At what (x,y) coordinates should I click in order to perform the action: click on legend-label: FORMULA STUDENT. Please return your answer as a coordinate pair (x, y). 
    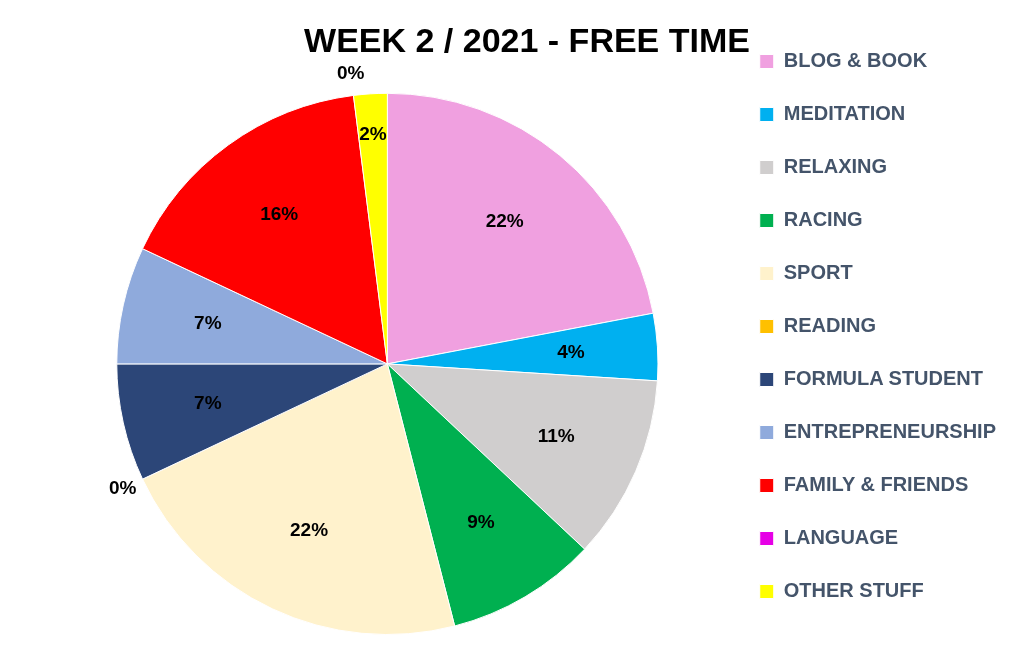
    Looking at the image, I should click on (883, 378).